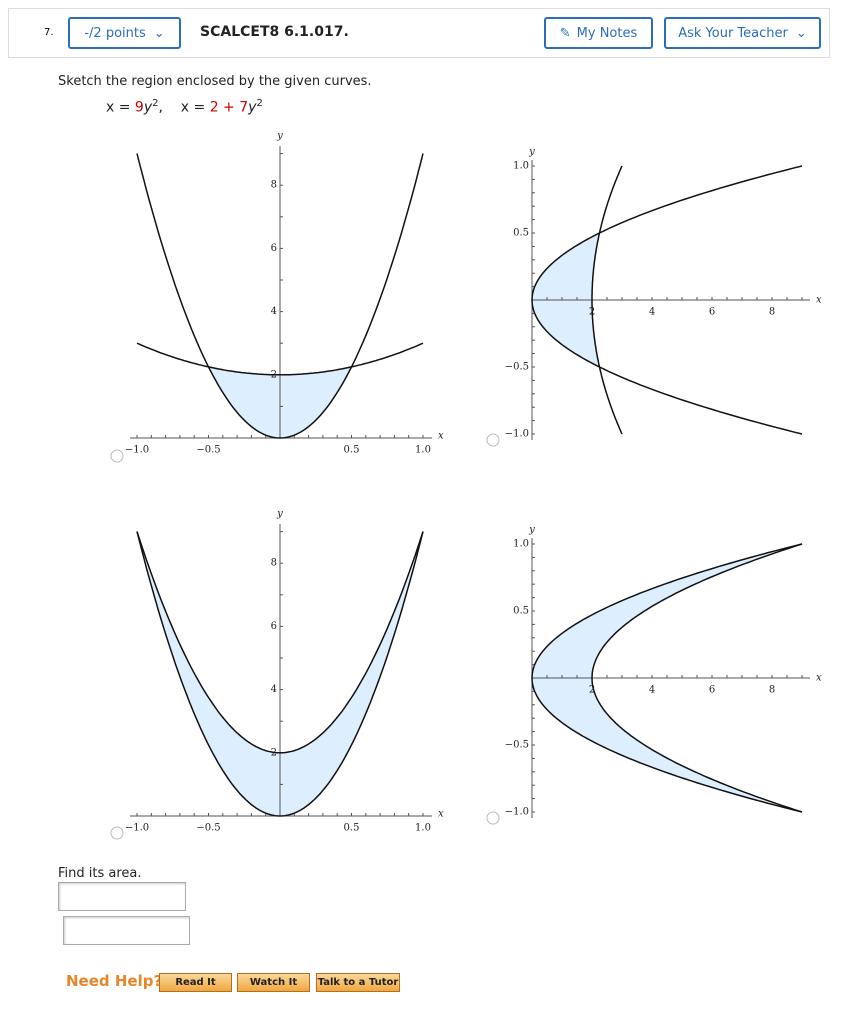 The width and height of the screenshot is (856, 1024). Describe the element at coordinates (195, 982) in the screenshot. I see `read-it-button: Read It` at that location.